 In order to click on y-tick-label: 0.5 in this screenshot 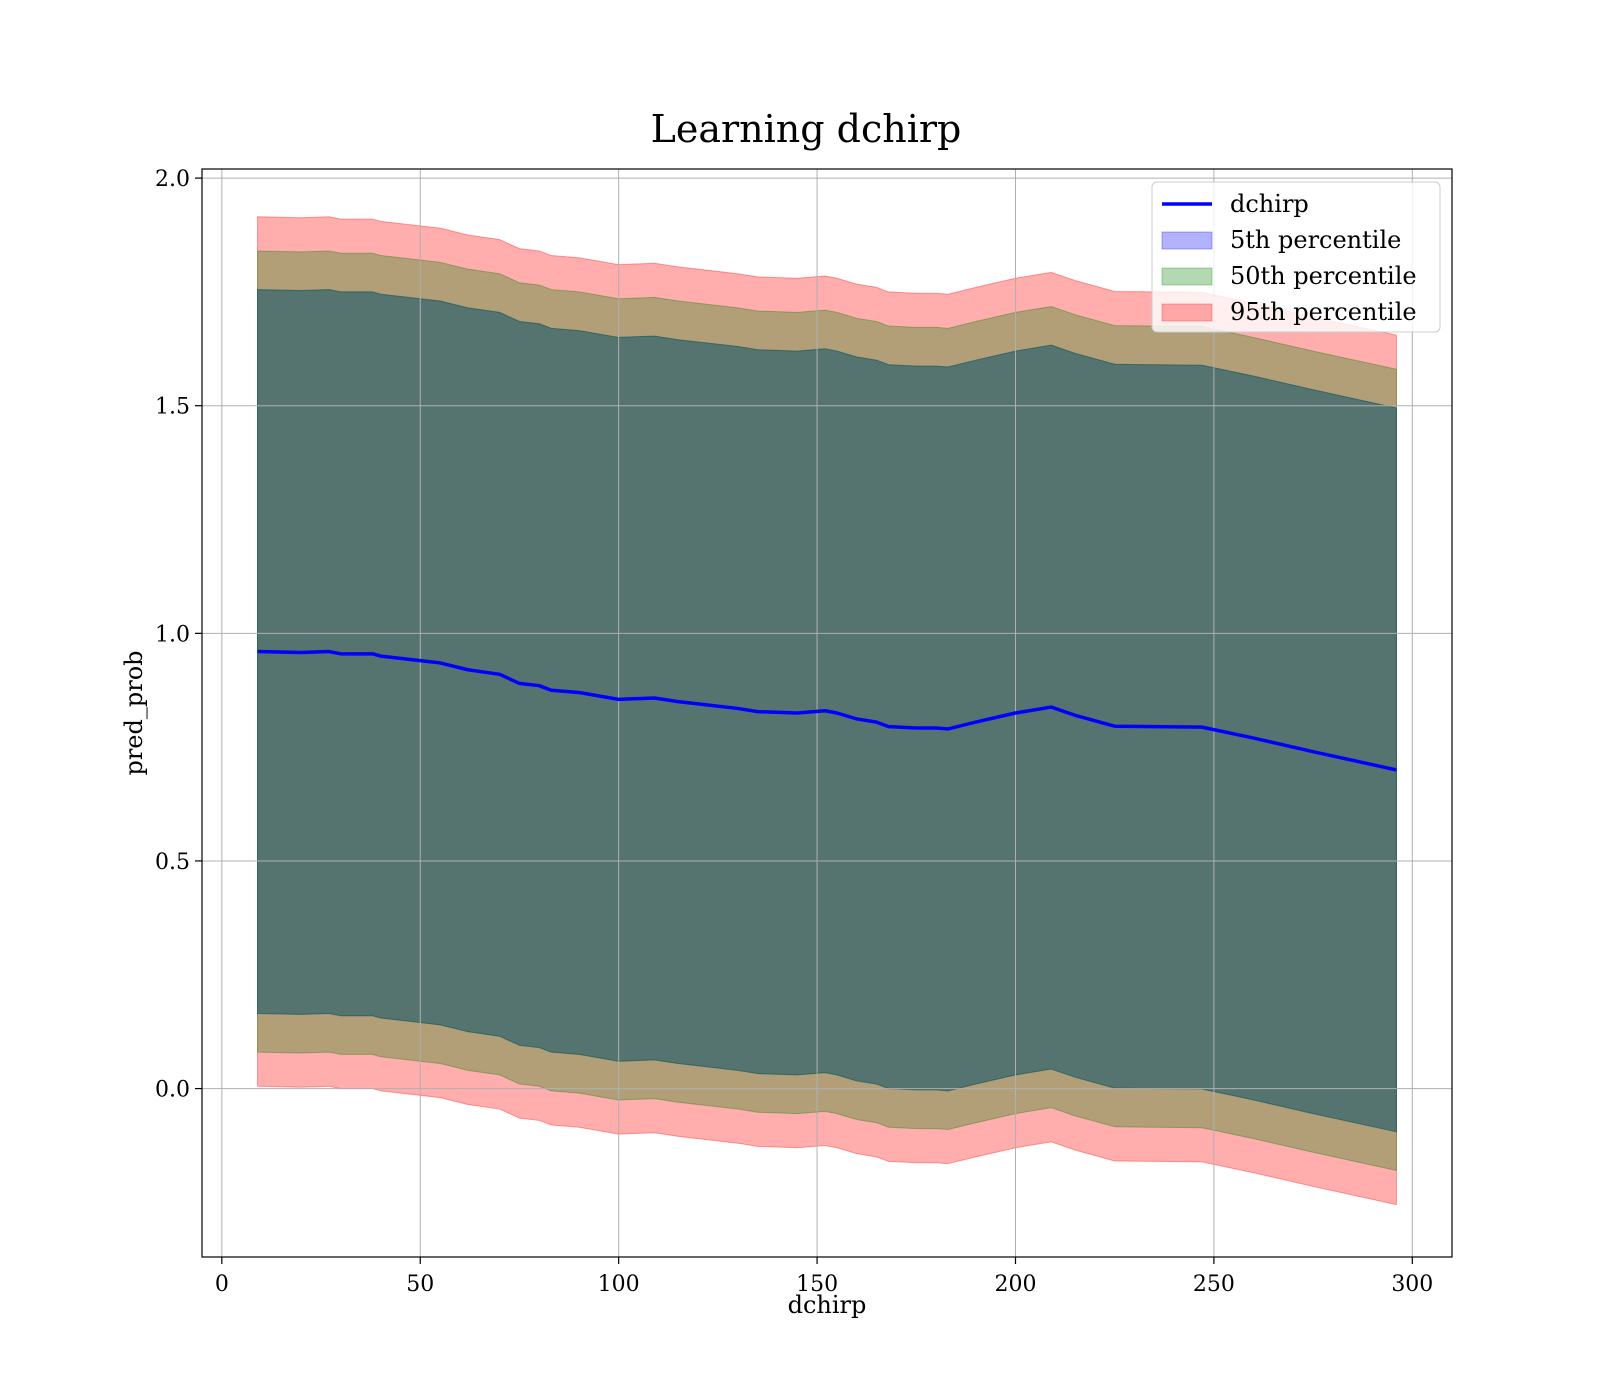, I will do `click(172, 862)`.